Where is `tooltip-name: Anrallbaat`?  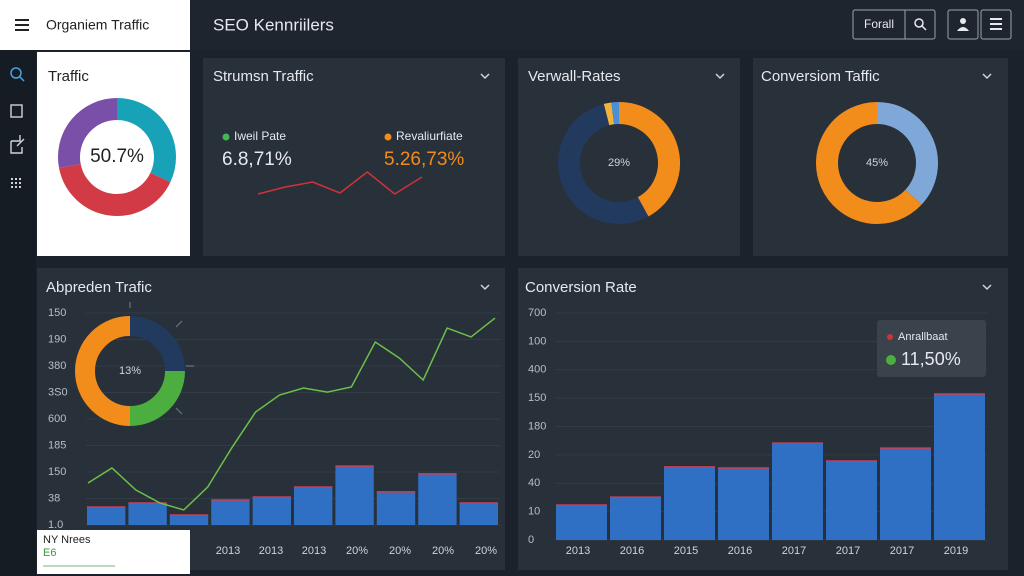
tooltip-name: Anrallbaat is located at coordinates (923, 337).